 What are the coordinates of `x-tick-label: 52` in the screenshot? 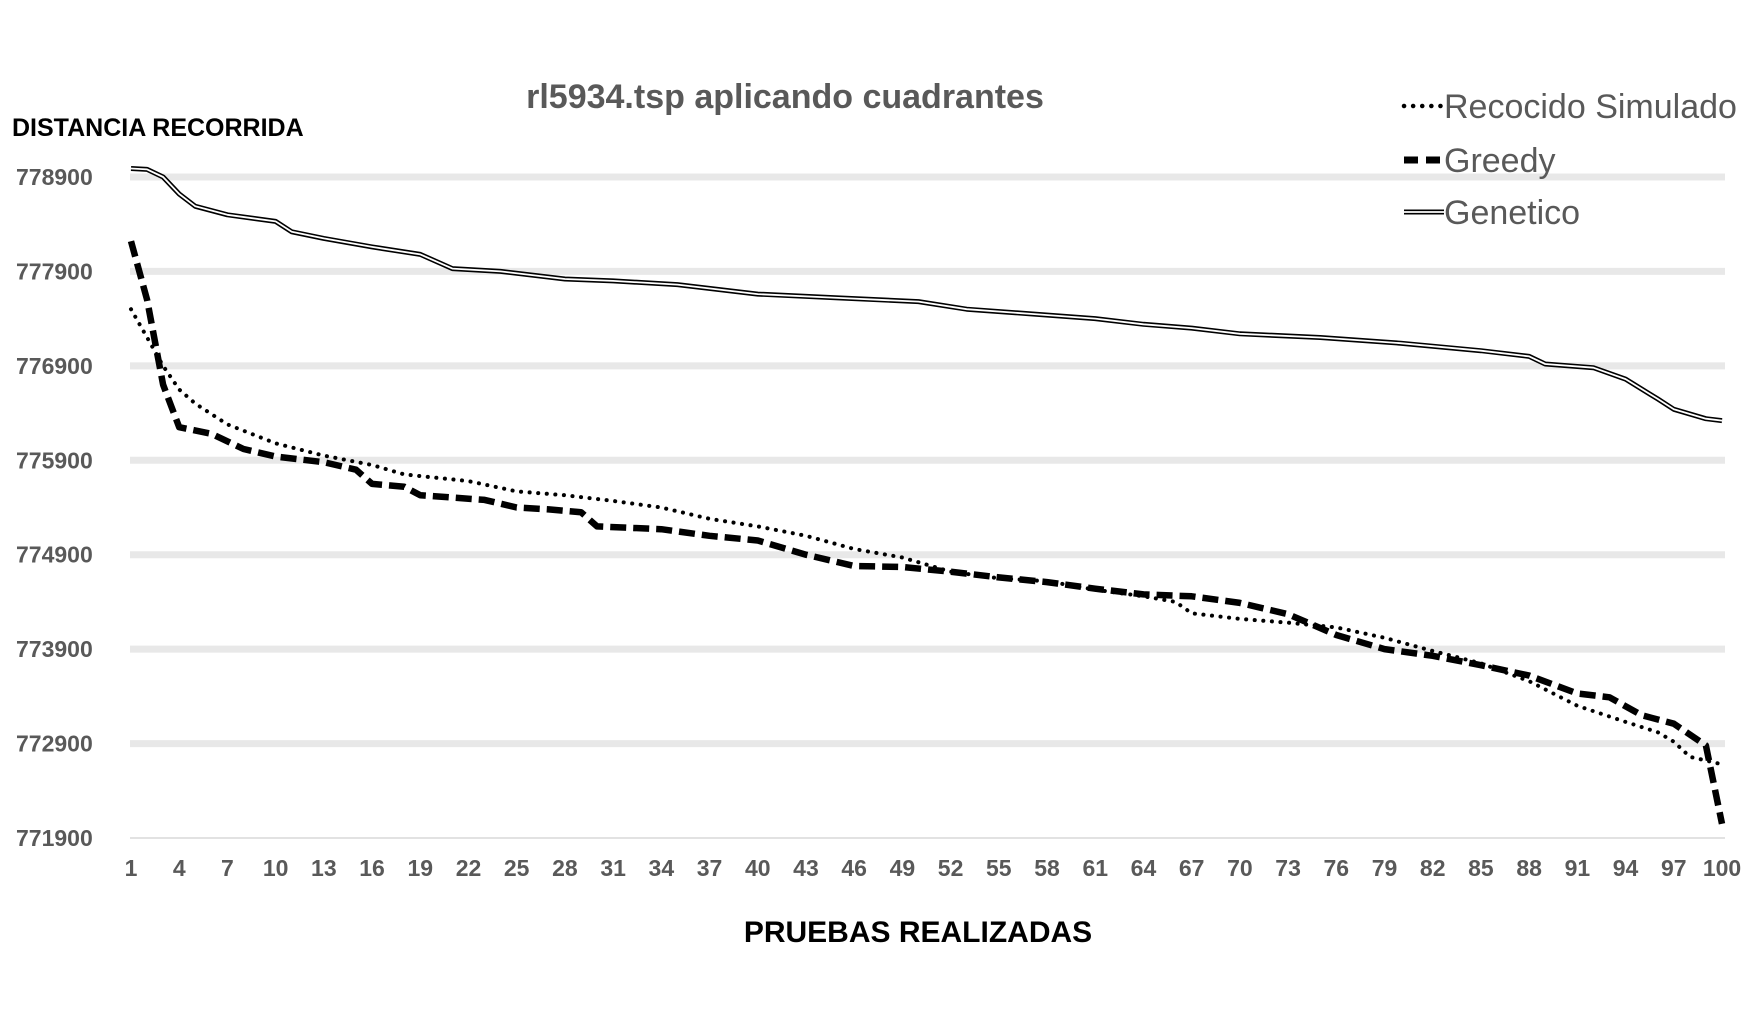 It's located at (951, 868).